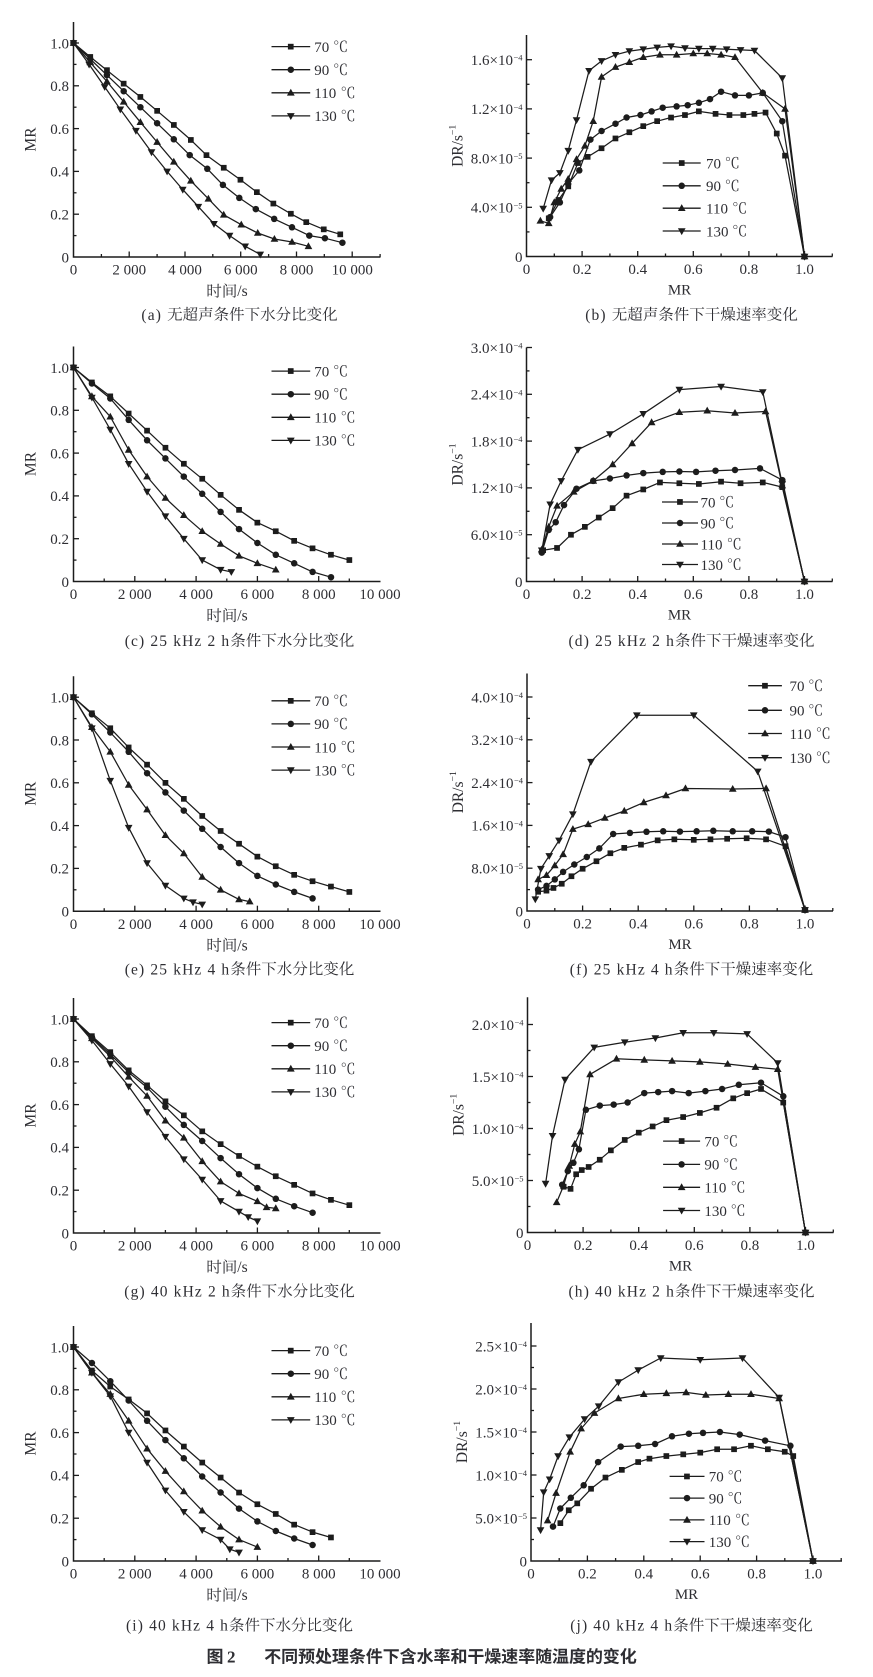 This screenshot has width=873, height=1677. What do you see at coordinates (242, 1595) in the screenshot?
I see `svg-text: /s` at bounding box center [242, 1595].